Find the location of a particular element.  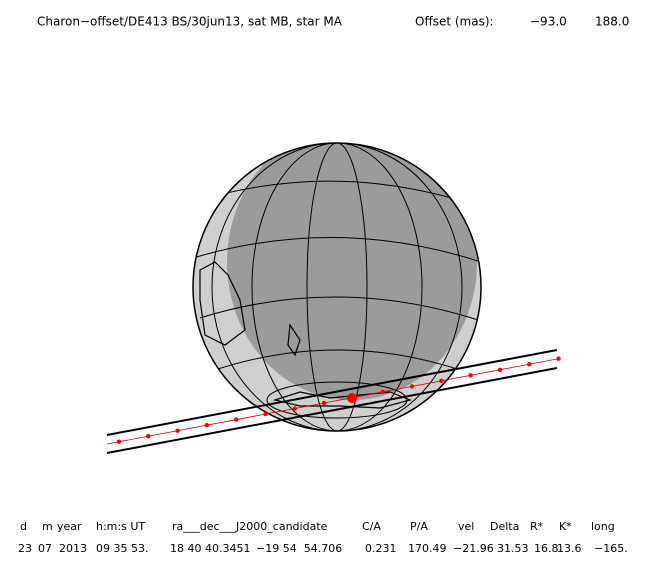

column-header: h:m:s UT is located at coordinates (120, 526).